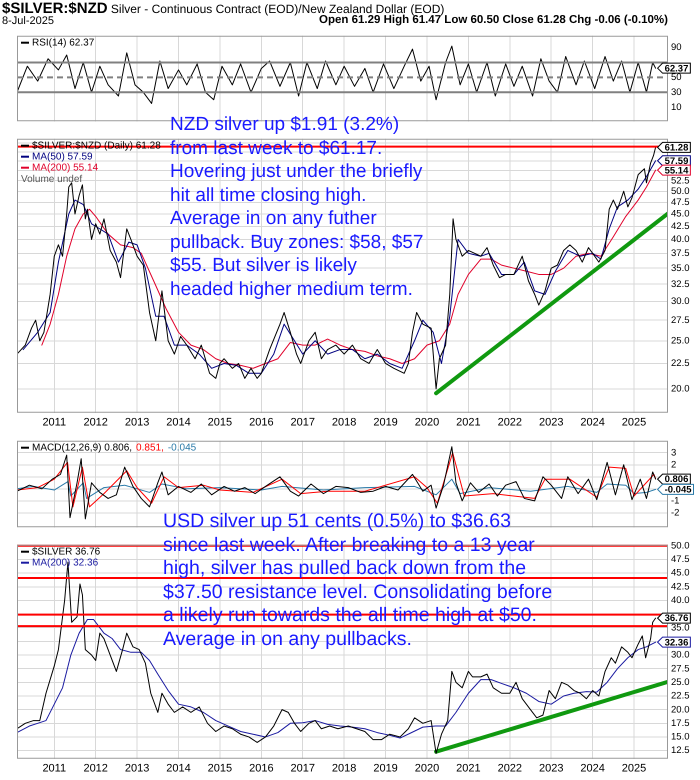 The image size is (700, 780). I want to click on annotation: 55.14, so click(677, 170).